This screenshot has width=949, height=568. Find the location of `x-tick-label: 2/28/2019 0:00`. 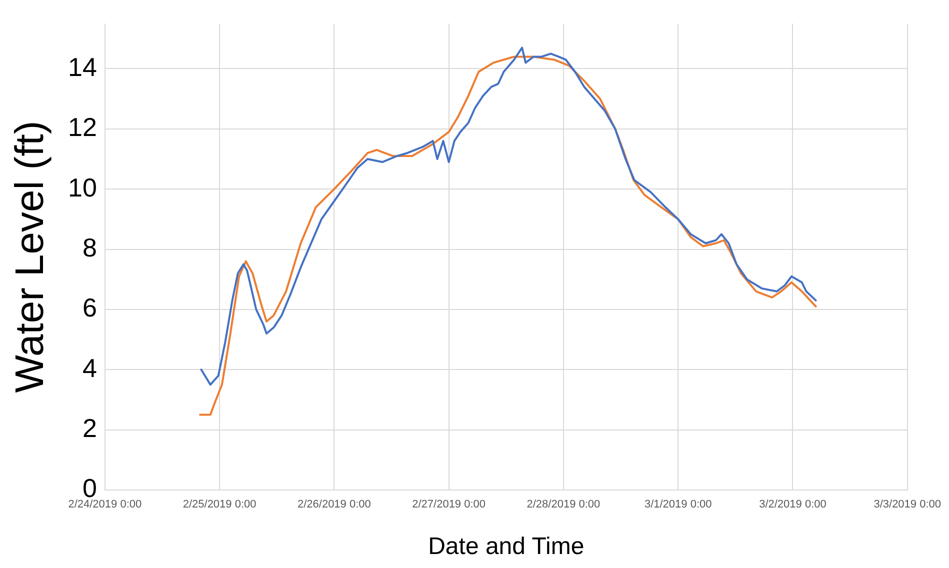

x-tick-label: 2/28/2019 0:00 is located at coordinates (563, 504).